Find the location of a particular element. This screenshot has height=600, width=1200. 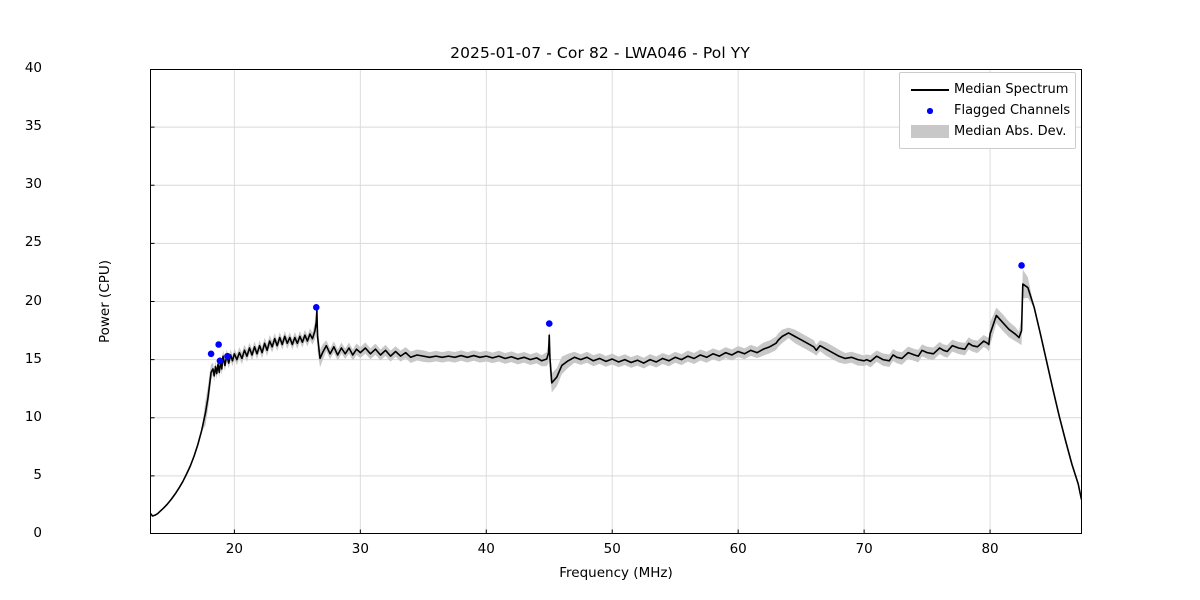

y-tick-label: 20 is located at coordinates (33, 300).